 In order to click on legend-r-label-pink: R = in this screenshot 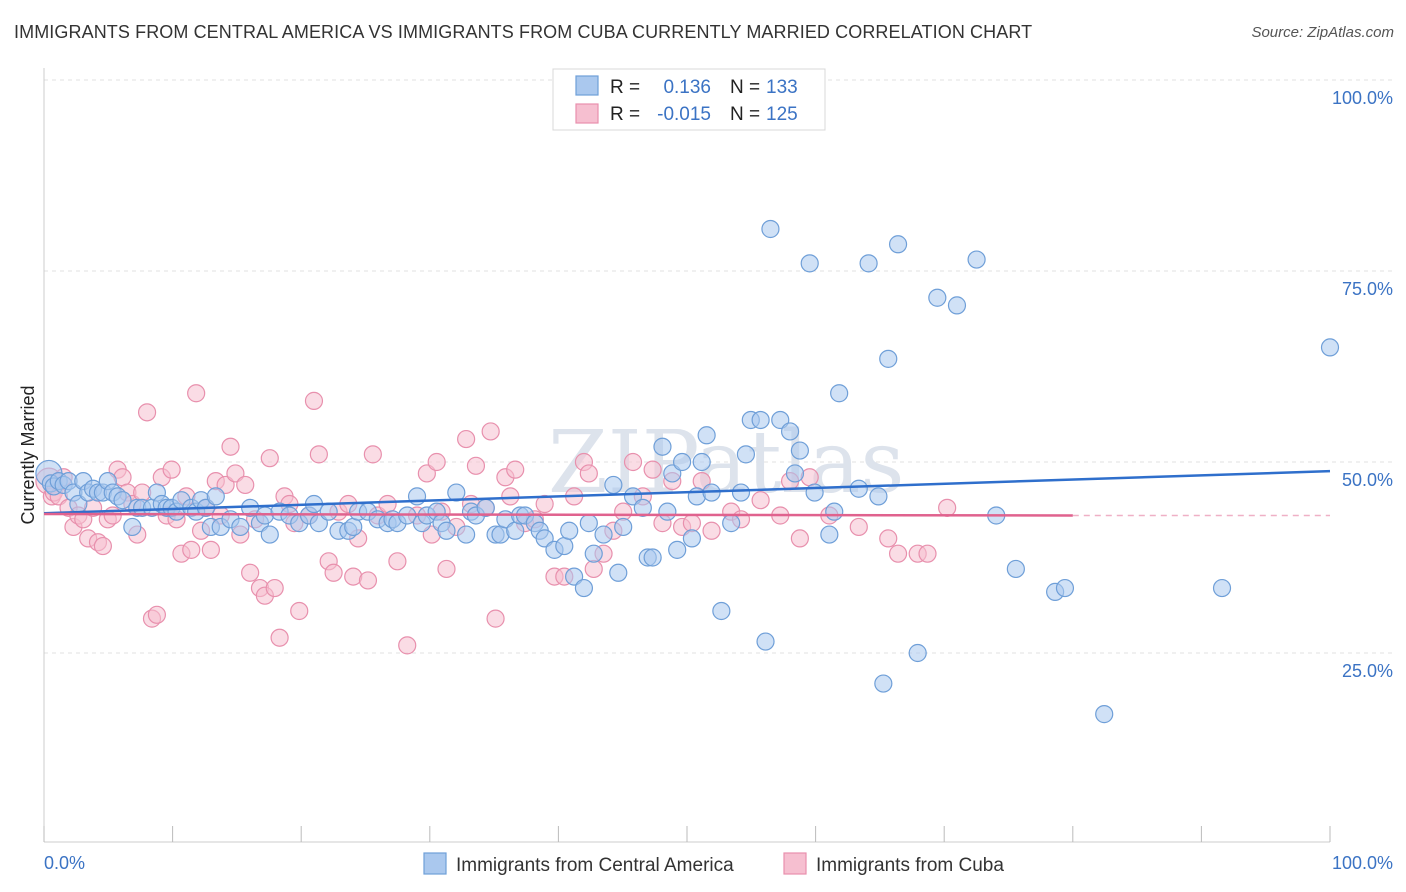, I will do `click(625, 114)`.